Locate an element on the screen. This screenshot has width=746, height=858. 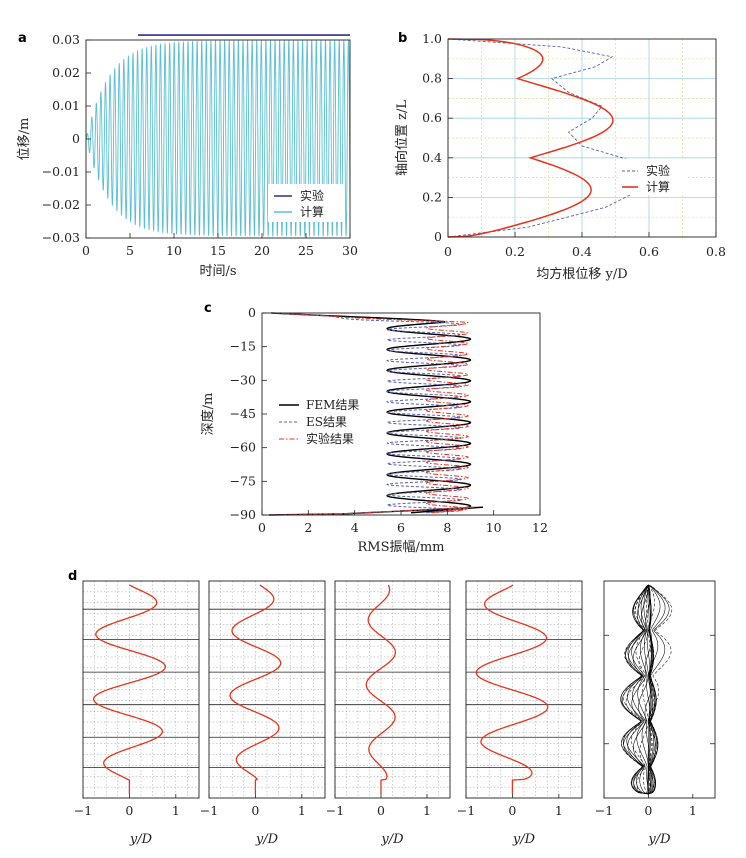
y-tick-label-a: −0.02 is located at coordinates (61, 204).